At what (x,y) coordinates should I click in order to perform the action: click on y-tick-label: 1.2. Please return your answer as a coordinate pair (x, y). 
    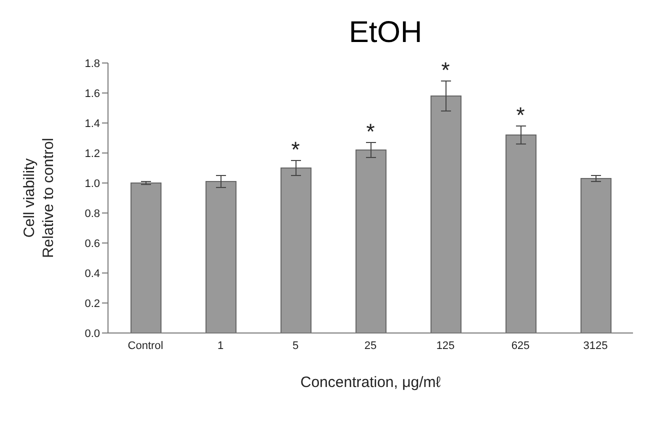
    Looking at the image, I should click on (92, 154).